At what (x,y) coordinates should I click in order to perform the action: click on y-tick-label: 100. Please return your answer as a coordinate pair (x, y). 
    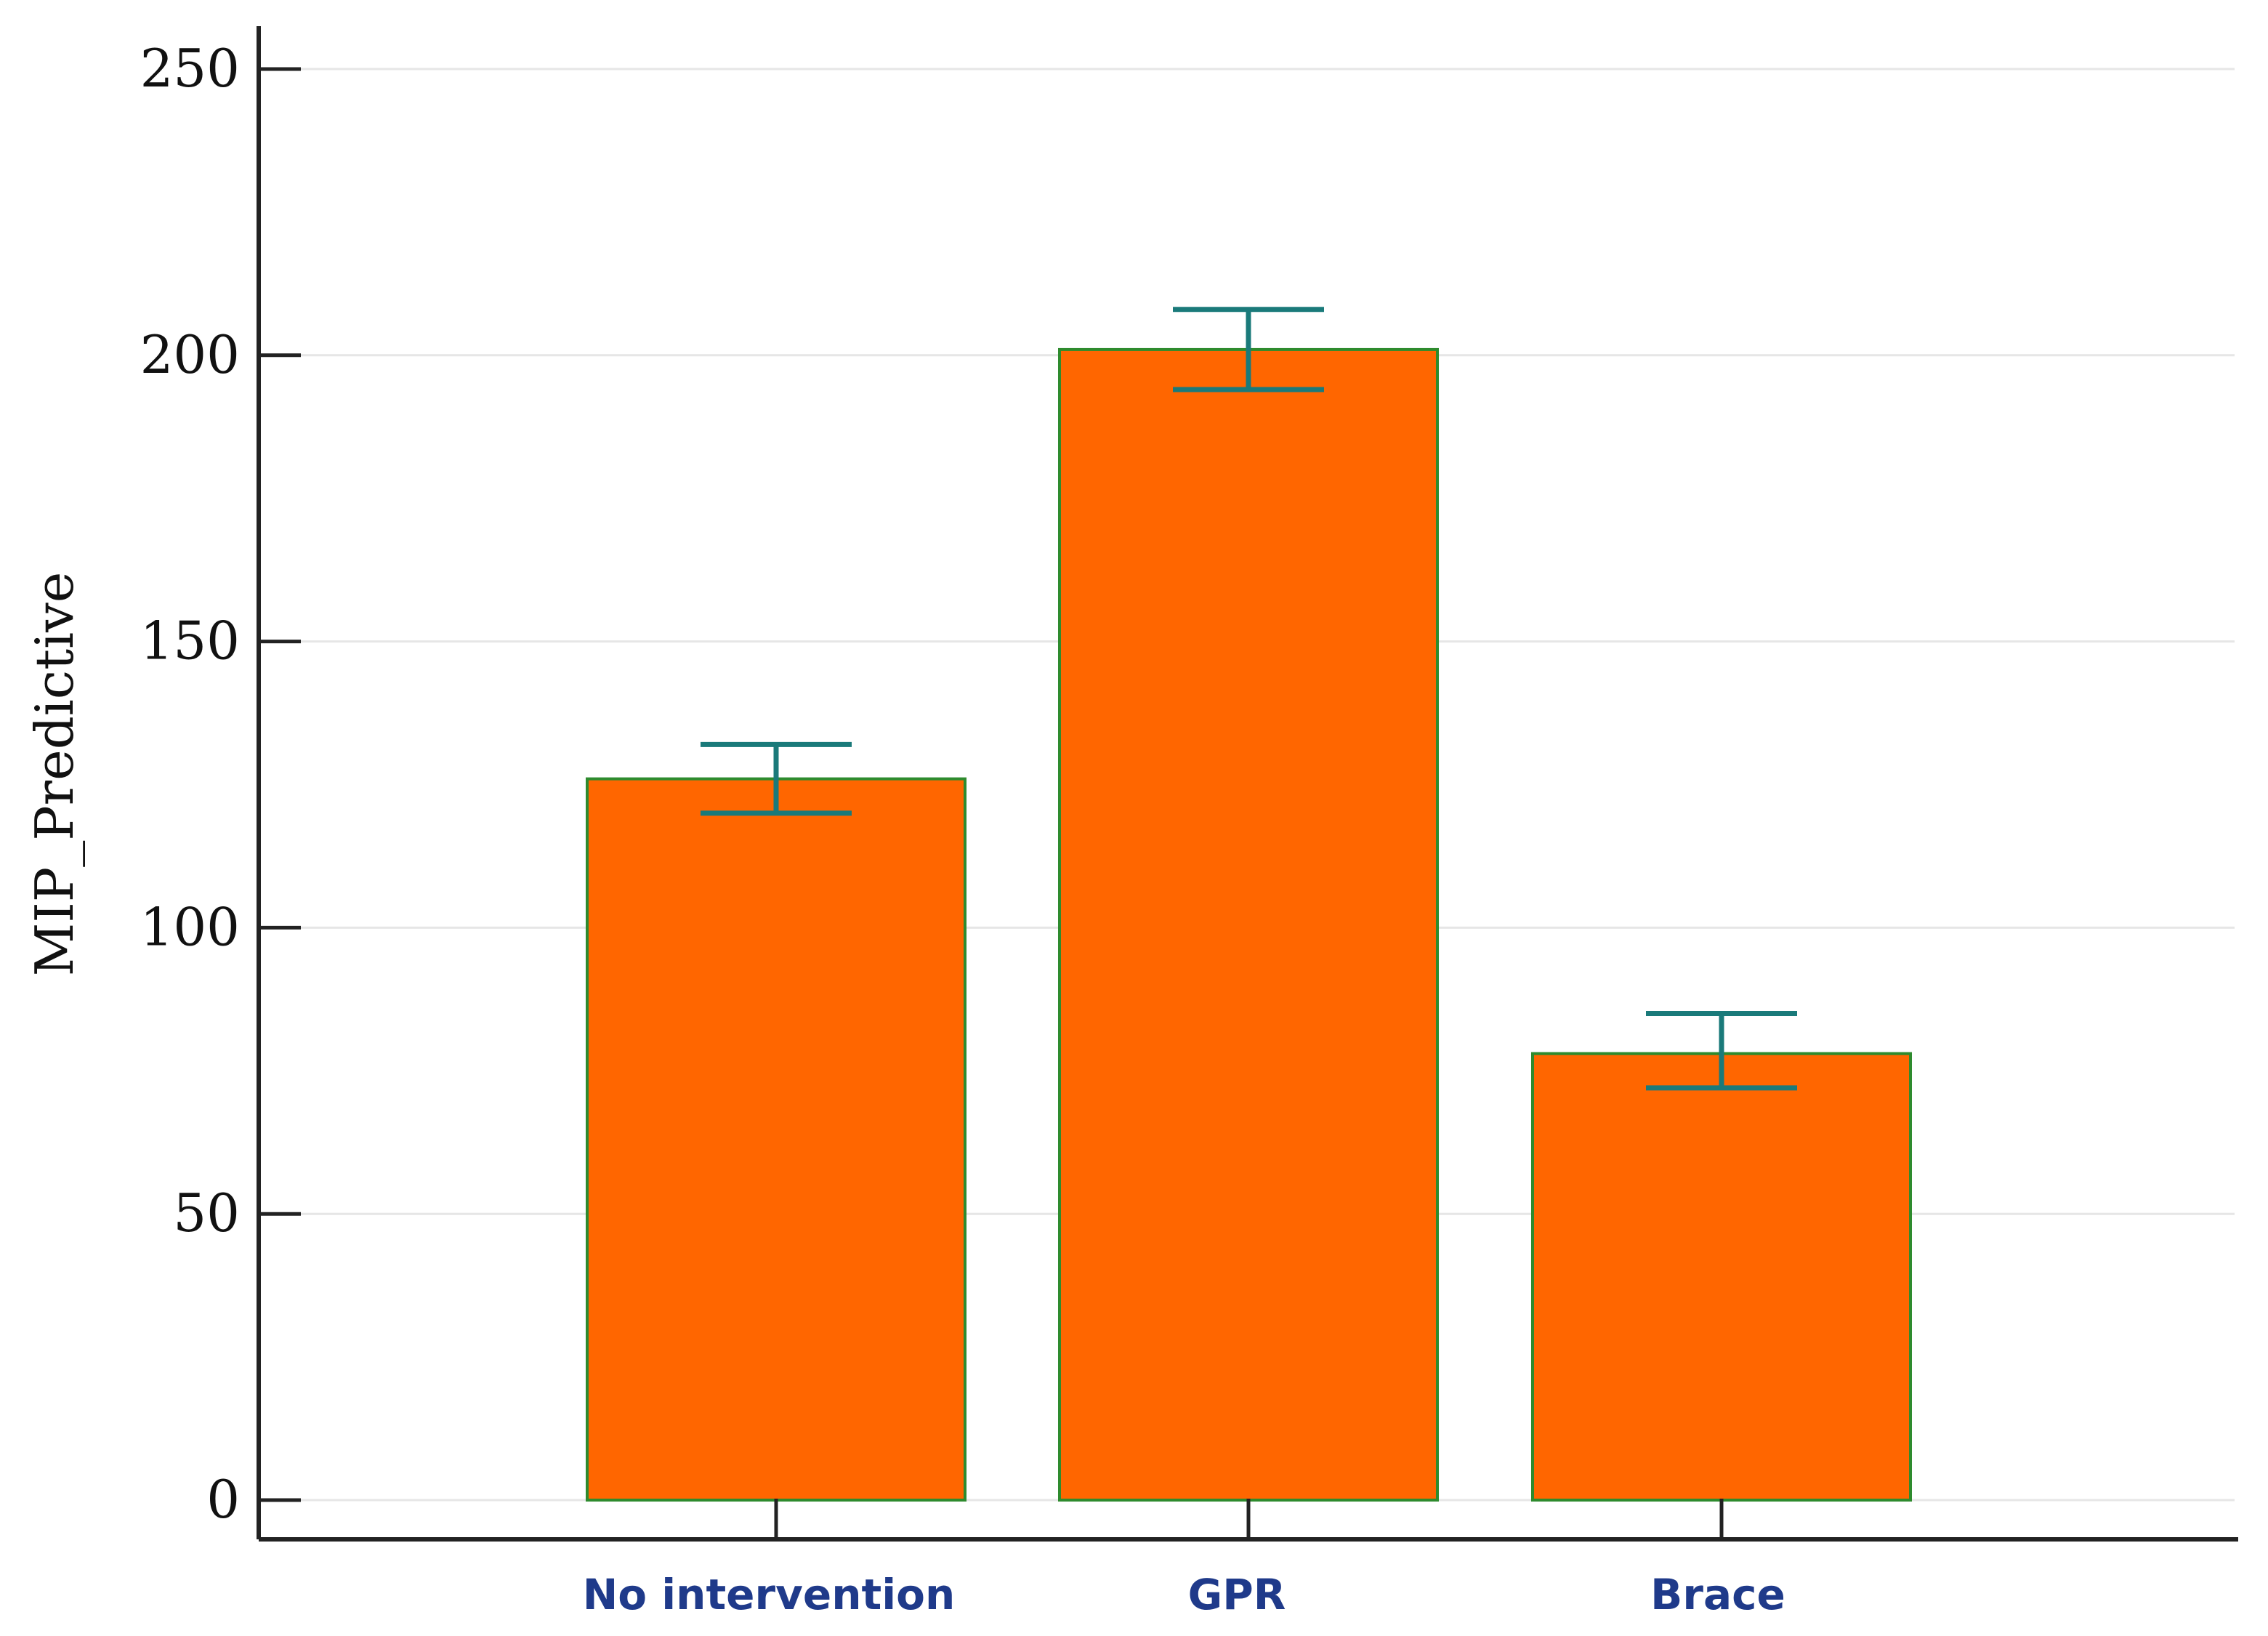
    Looking at the image, I should click on (190, 926).